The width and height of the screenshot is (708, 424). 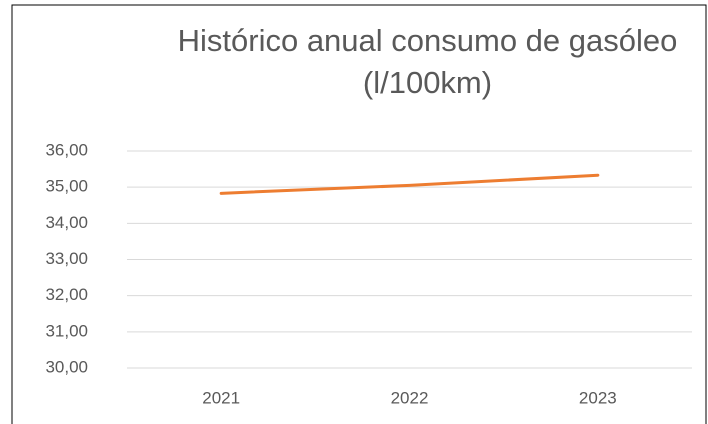 I want to click on y-tick-label: 33,00, so click(x=66, y=258).